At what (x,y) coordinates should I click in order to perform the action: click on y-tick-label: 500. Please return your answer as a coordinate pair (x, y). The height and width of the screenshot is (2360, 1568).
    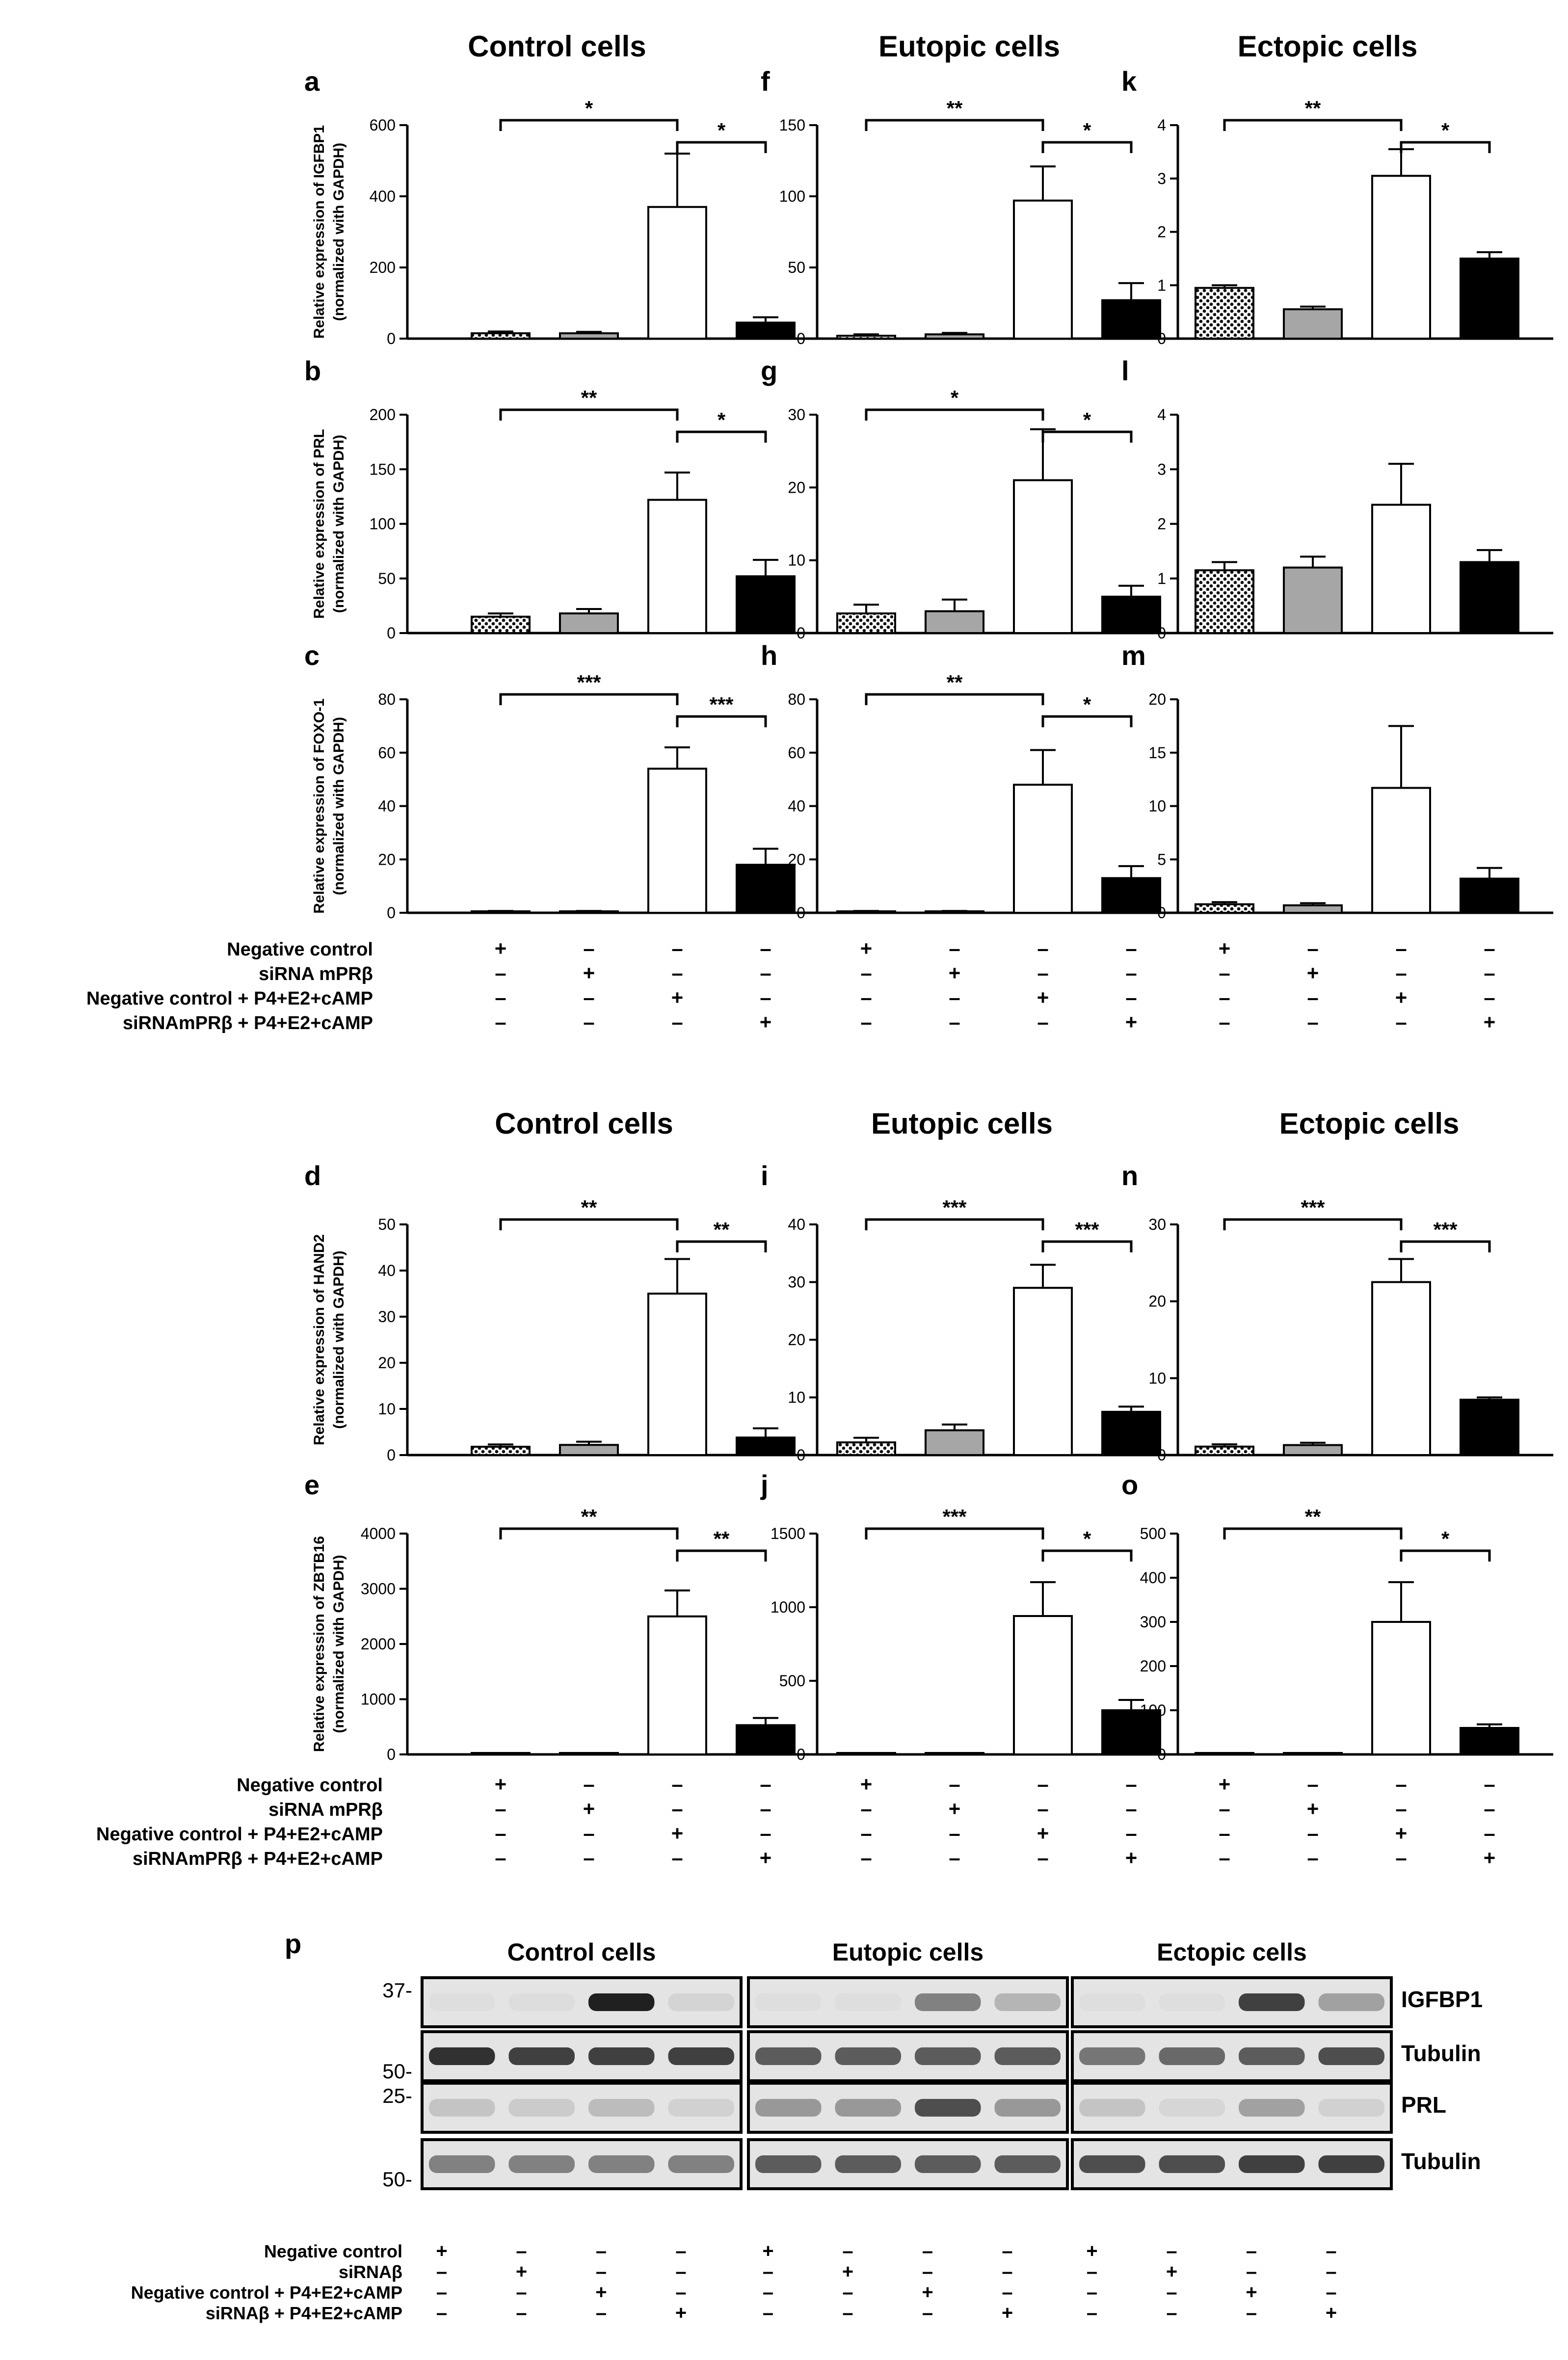
    Looking at the image, I should click on (1153, 1533).